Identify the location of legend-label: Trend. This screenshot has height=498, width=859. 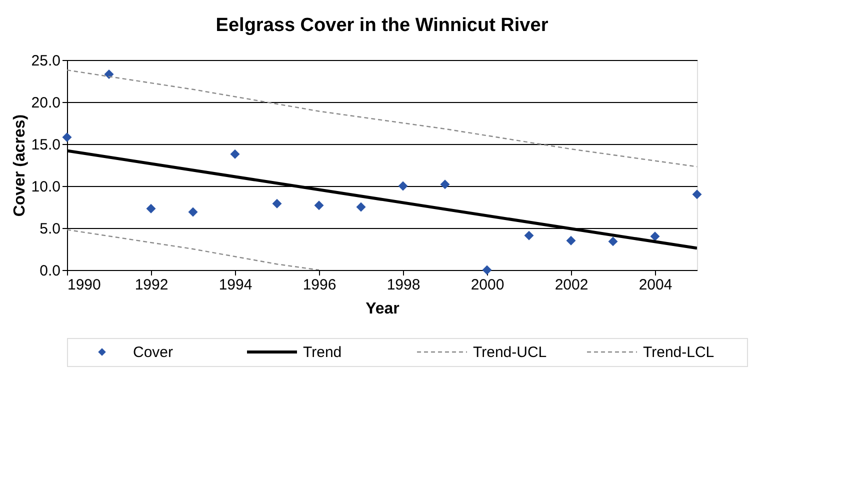
(322, 352).